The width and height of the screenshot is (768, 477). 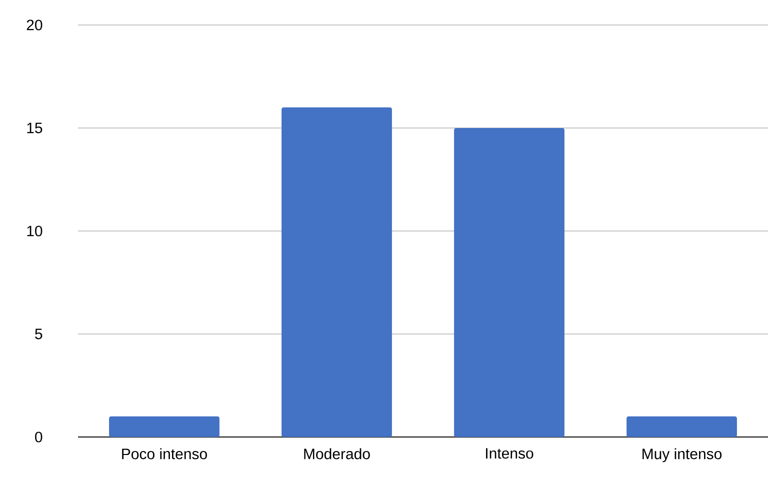 I want to click on x-tick-label: Muy intenso, so click(x=682, y=455).